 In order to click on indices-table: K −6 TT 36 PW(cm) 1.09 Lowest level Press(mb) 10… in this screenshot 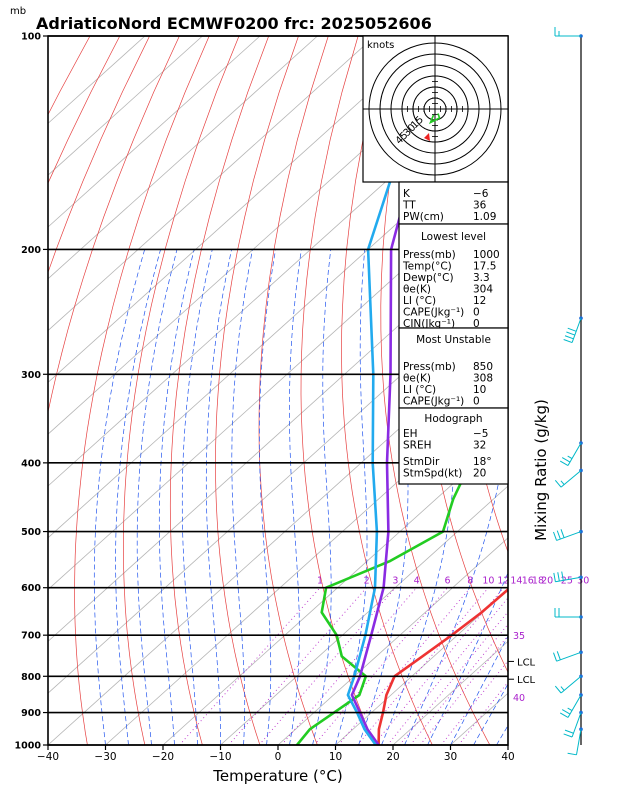, I will do `click(453, 333)`.